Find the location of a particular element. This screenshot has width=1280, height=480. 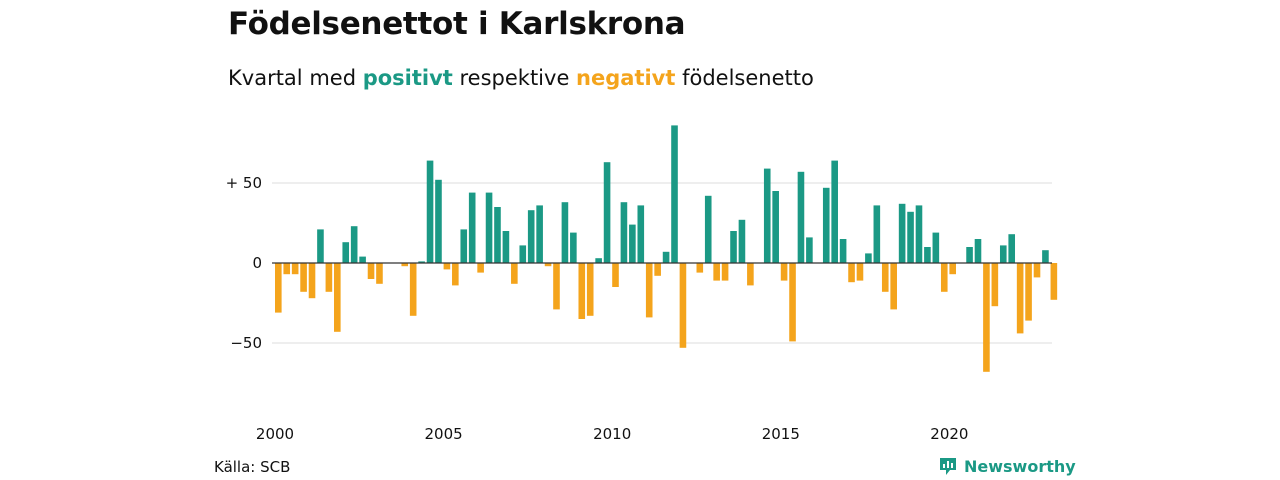

subtitle-text-2: respektive is located at coordinates (514, 78).